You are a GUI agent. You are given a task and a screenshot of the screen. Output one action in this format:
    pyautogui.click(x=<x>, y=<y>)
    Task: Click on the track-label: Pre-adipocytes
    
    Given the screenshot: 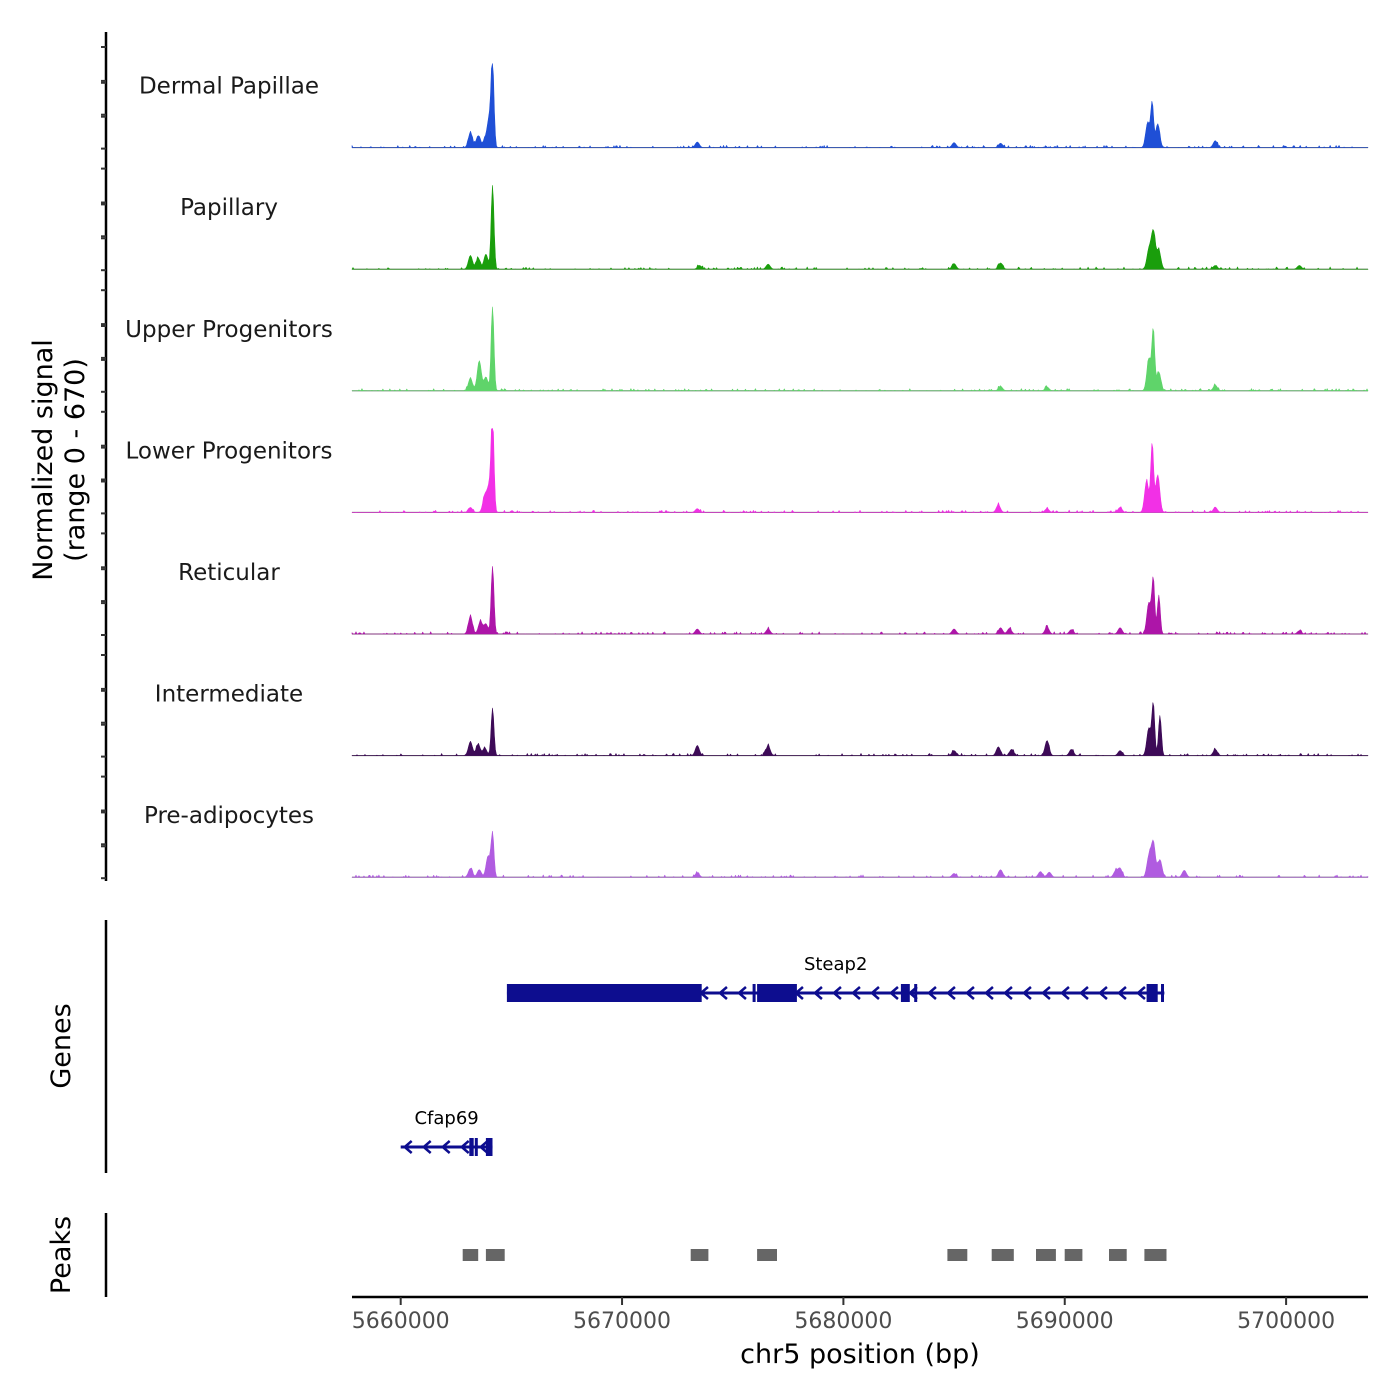 What is the action you would take?
    pyautogui.click(x=229, y=816)
    